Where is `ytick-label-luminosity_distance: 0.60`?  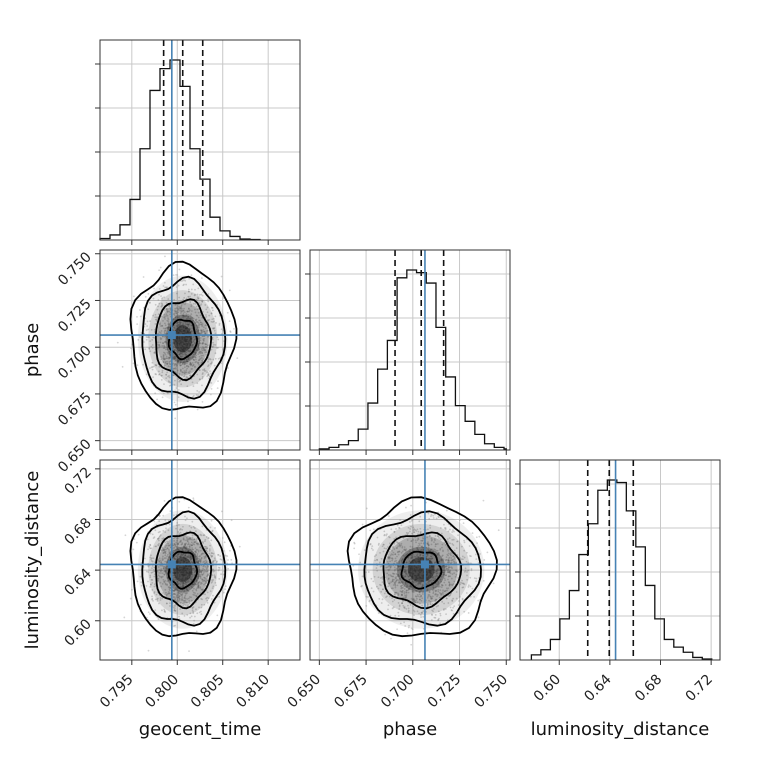 ytick-label-luminosity_distance: 0.60 is located at coordinates (77, 632).